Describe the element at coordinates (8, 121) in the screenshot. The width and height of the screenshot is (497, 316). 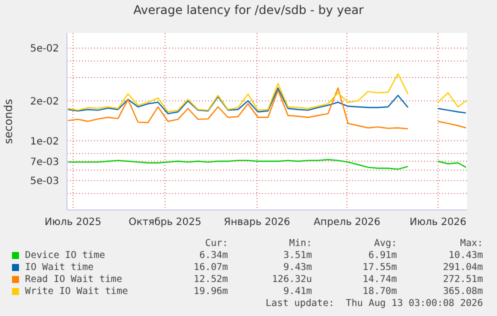
I see `y-axis-title: seconds` at that location.